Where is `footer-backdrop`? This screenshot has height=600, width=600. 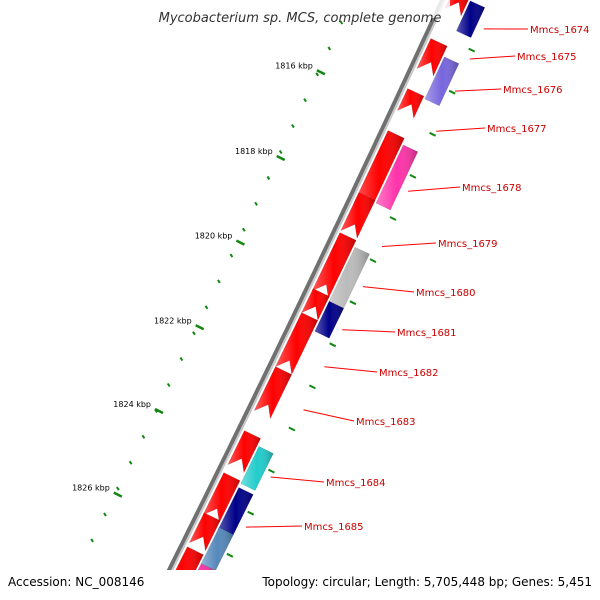
footer-backdrop is located at coordinates (300, 585).